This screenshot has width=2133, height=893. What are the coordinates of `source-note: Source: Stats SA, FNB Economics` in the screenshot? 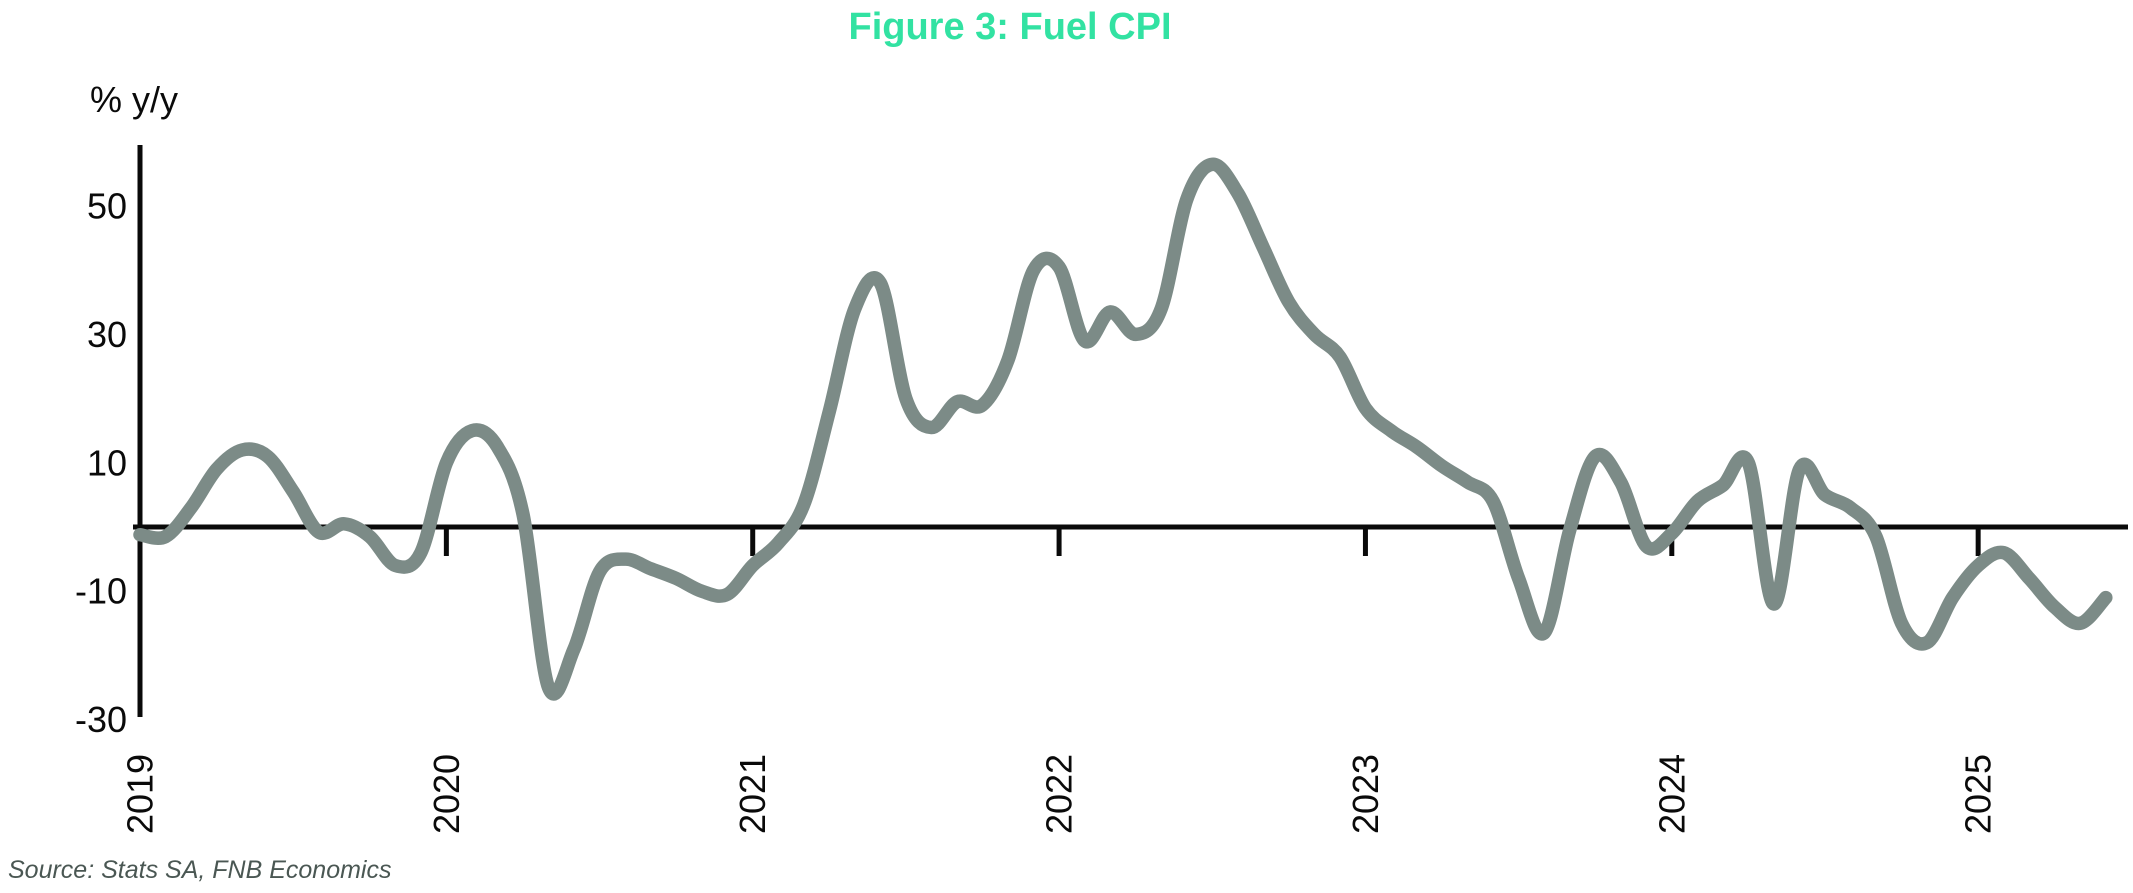 It's located at (200, 870).